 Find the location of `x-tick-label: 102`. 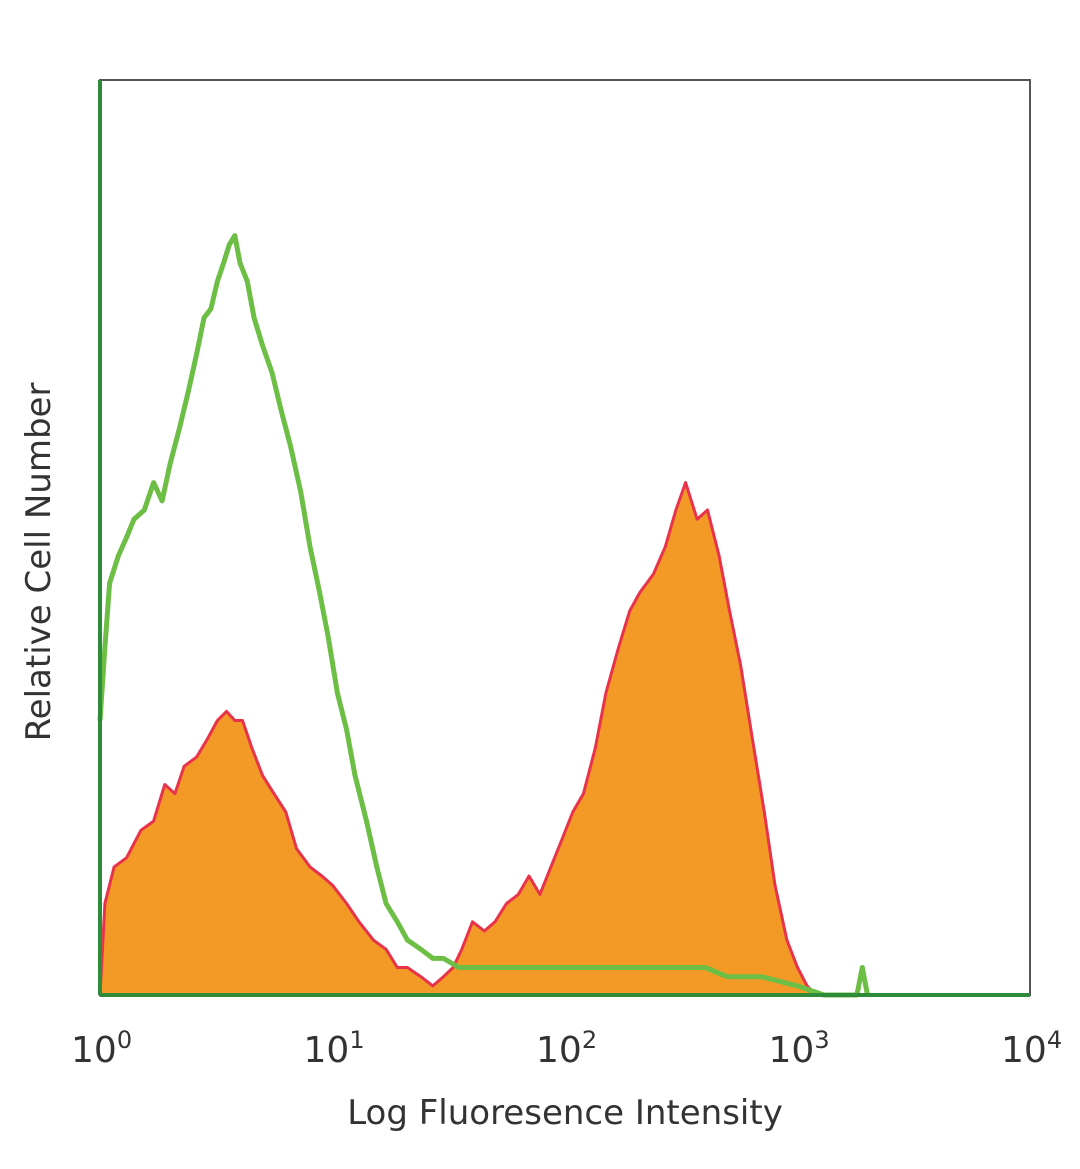

x-tick-label: 102 is located at coordinates (566, 1048).